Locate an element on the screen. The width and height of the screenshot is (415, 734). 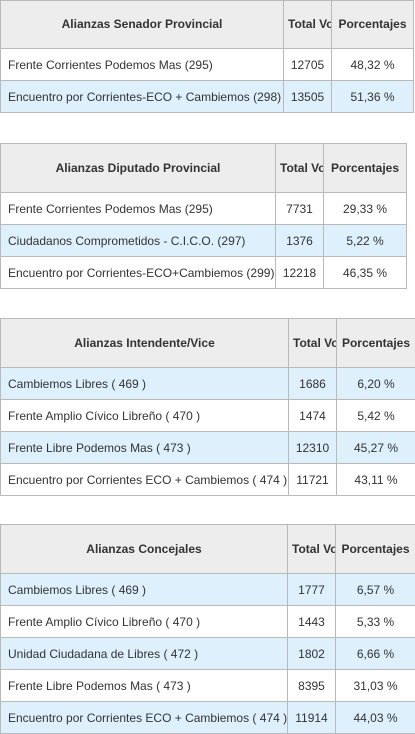
percentage-cell: 43,11 % is located at coordinates (375, 479).